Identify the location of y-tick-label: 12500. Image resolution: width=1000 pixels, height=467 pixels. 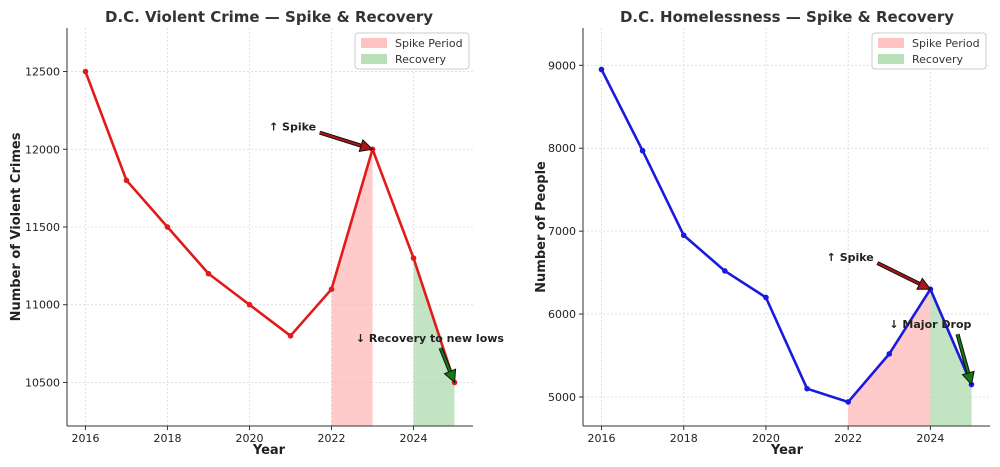
(42, 72).